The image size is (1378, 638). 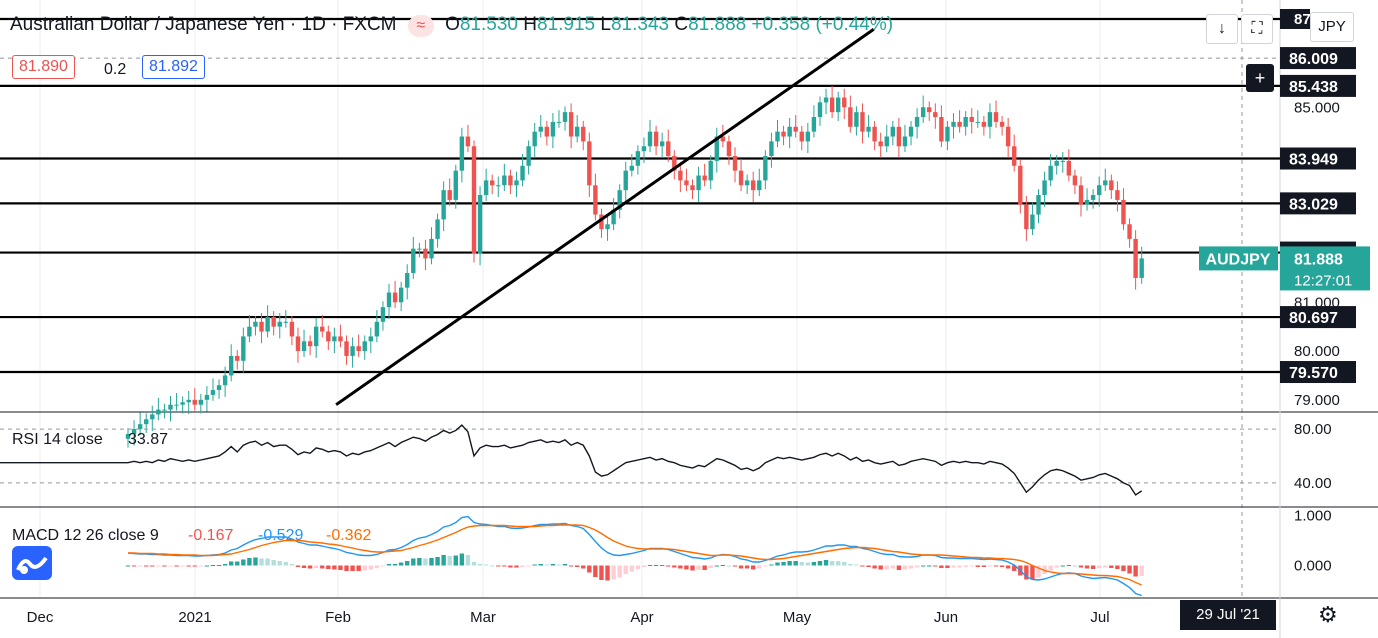 What do you see at coordinates (1228, 615) in the screenshot?
I see `date-cursor-label: 29 Jul '21` at bounding box center [1228, 615].